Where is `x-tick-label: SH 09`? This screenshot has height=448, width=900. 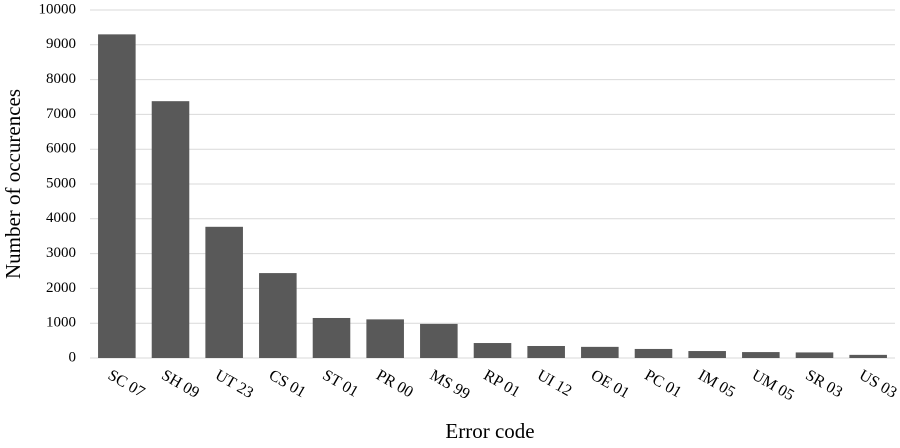
x-tick-label: SH 09 is located at coordinates (181, 384).